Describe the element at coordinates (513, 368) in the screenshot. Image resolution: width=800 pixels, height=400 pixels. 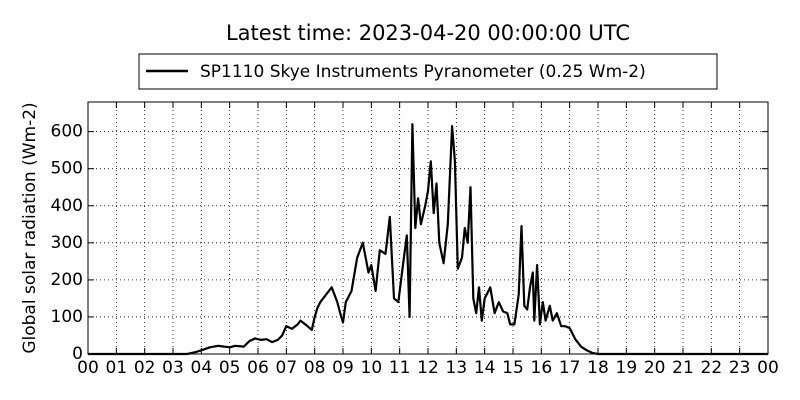
I see `x-tick-label: 15` at that location.